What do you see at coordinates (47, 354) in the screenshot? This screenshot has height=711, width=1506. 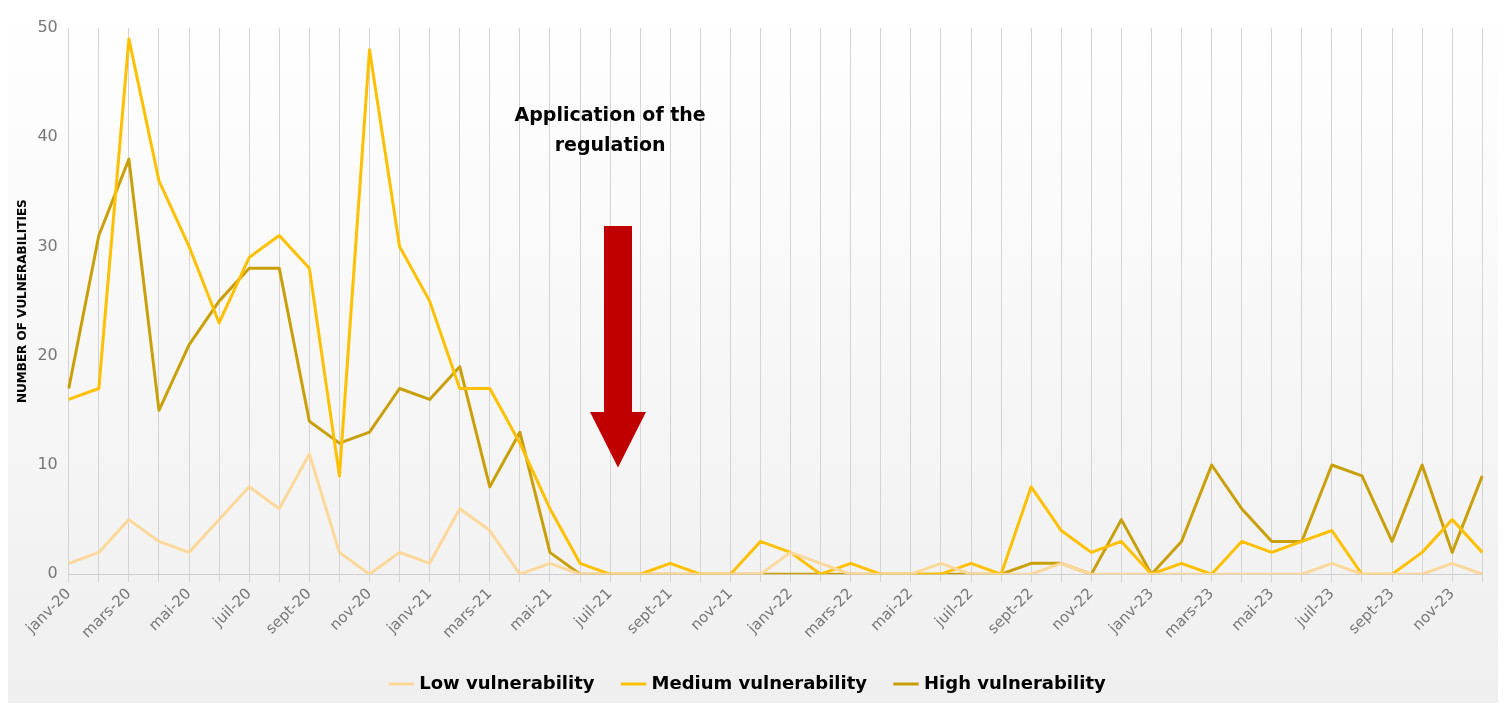 I see `y-tick-label: 20` at bounding box center [47, 354].